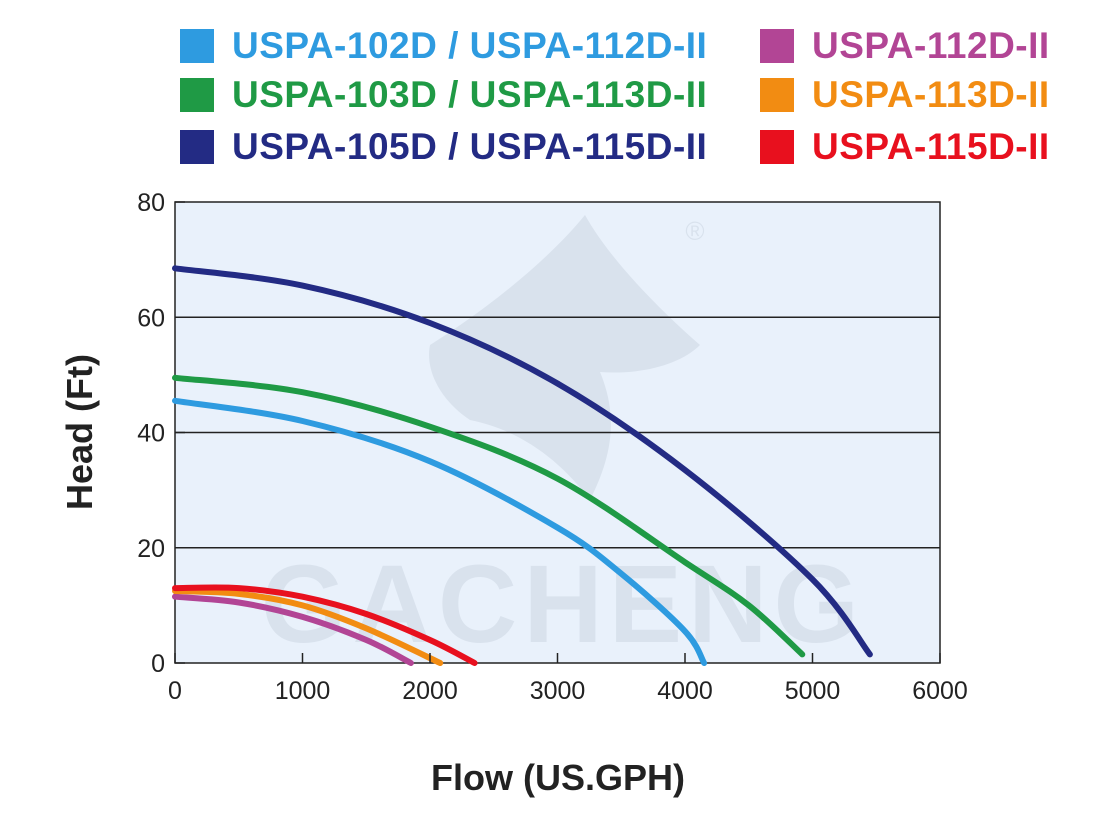 This screenshot has height=820, width=1120. Describe the element at coordinates (564, 357) in the screenshot. I see `watermark-fish-icon` at that location.